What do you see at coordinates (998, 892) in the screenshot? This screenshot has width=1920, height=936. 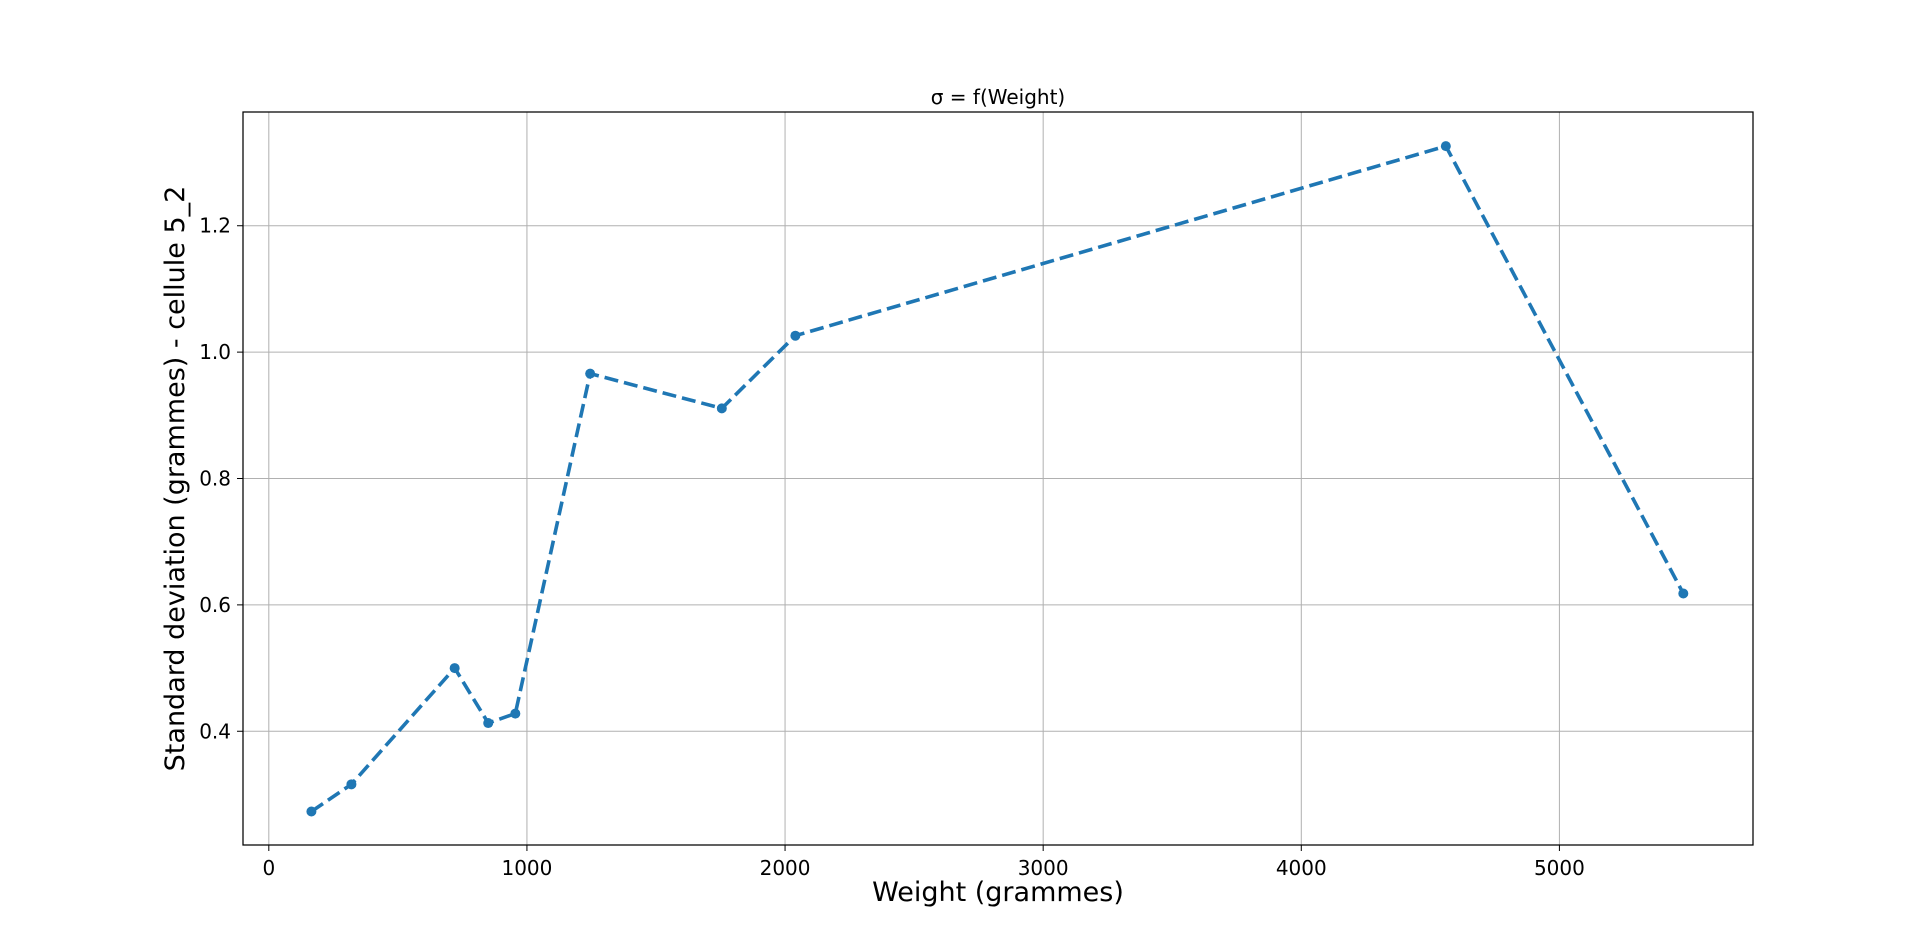 I see `x-axis-title: Weight (grammes)` at bounding box center [998, 892].